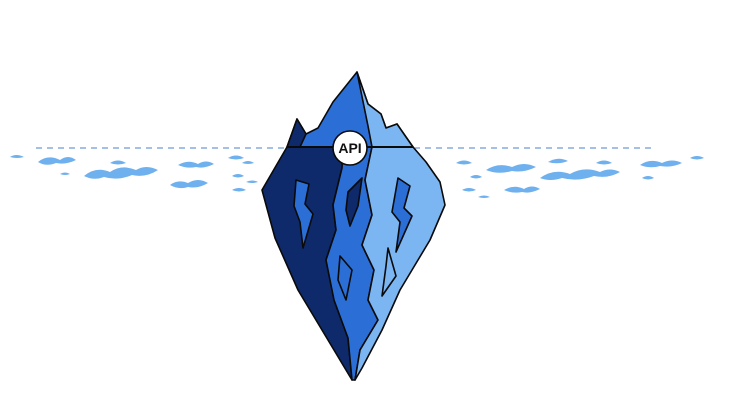 The image size is (736, 403). I want to click on waves-left, so click(134, 173).